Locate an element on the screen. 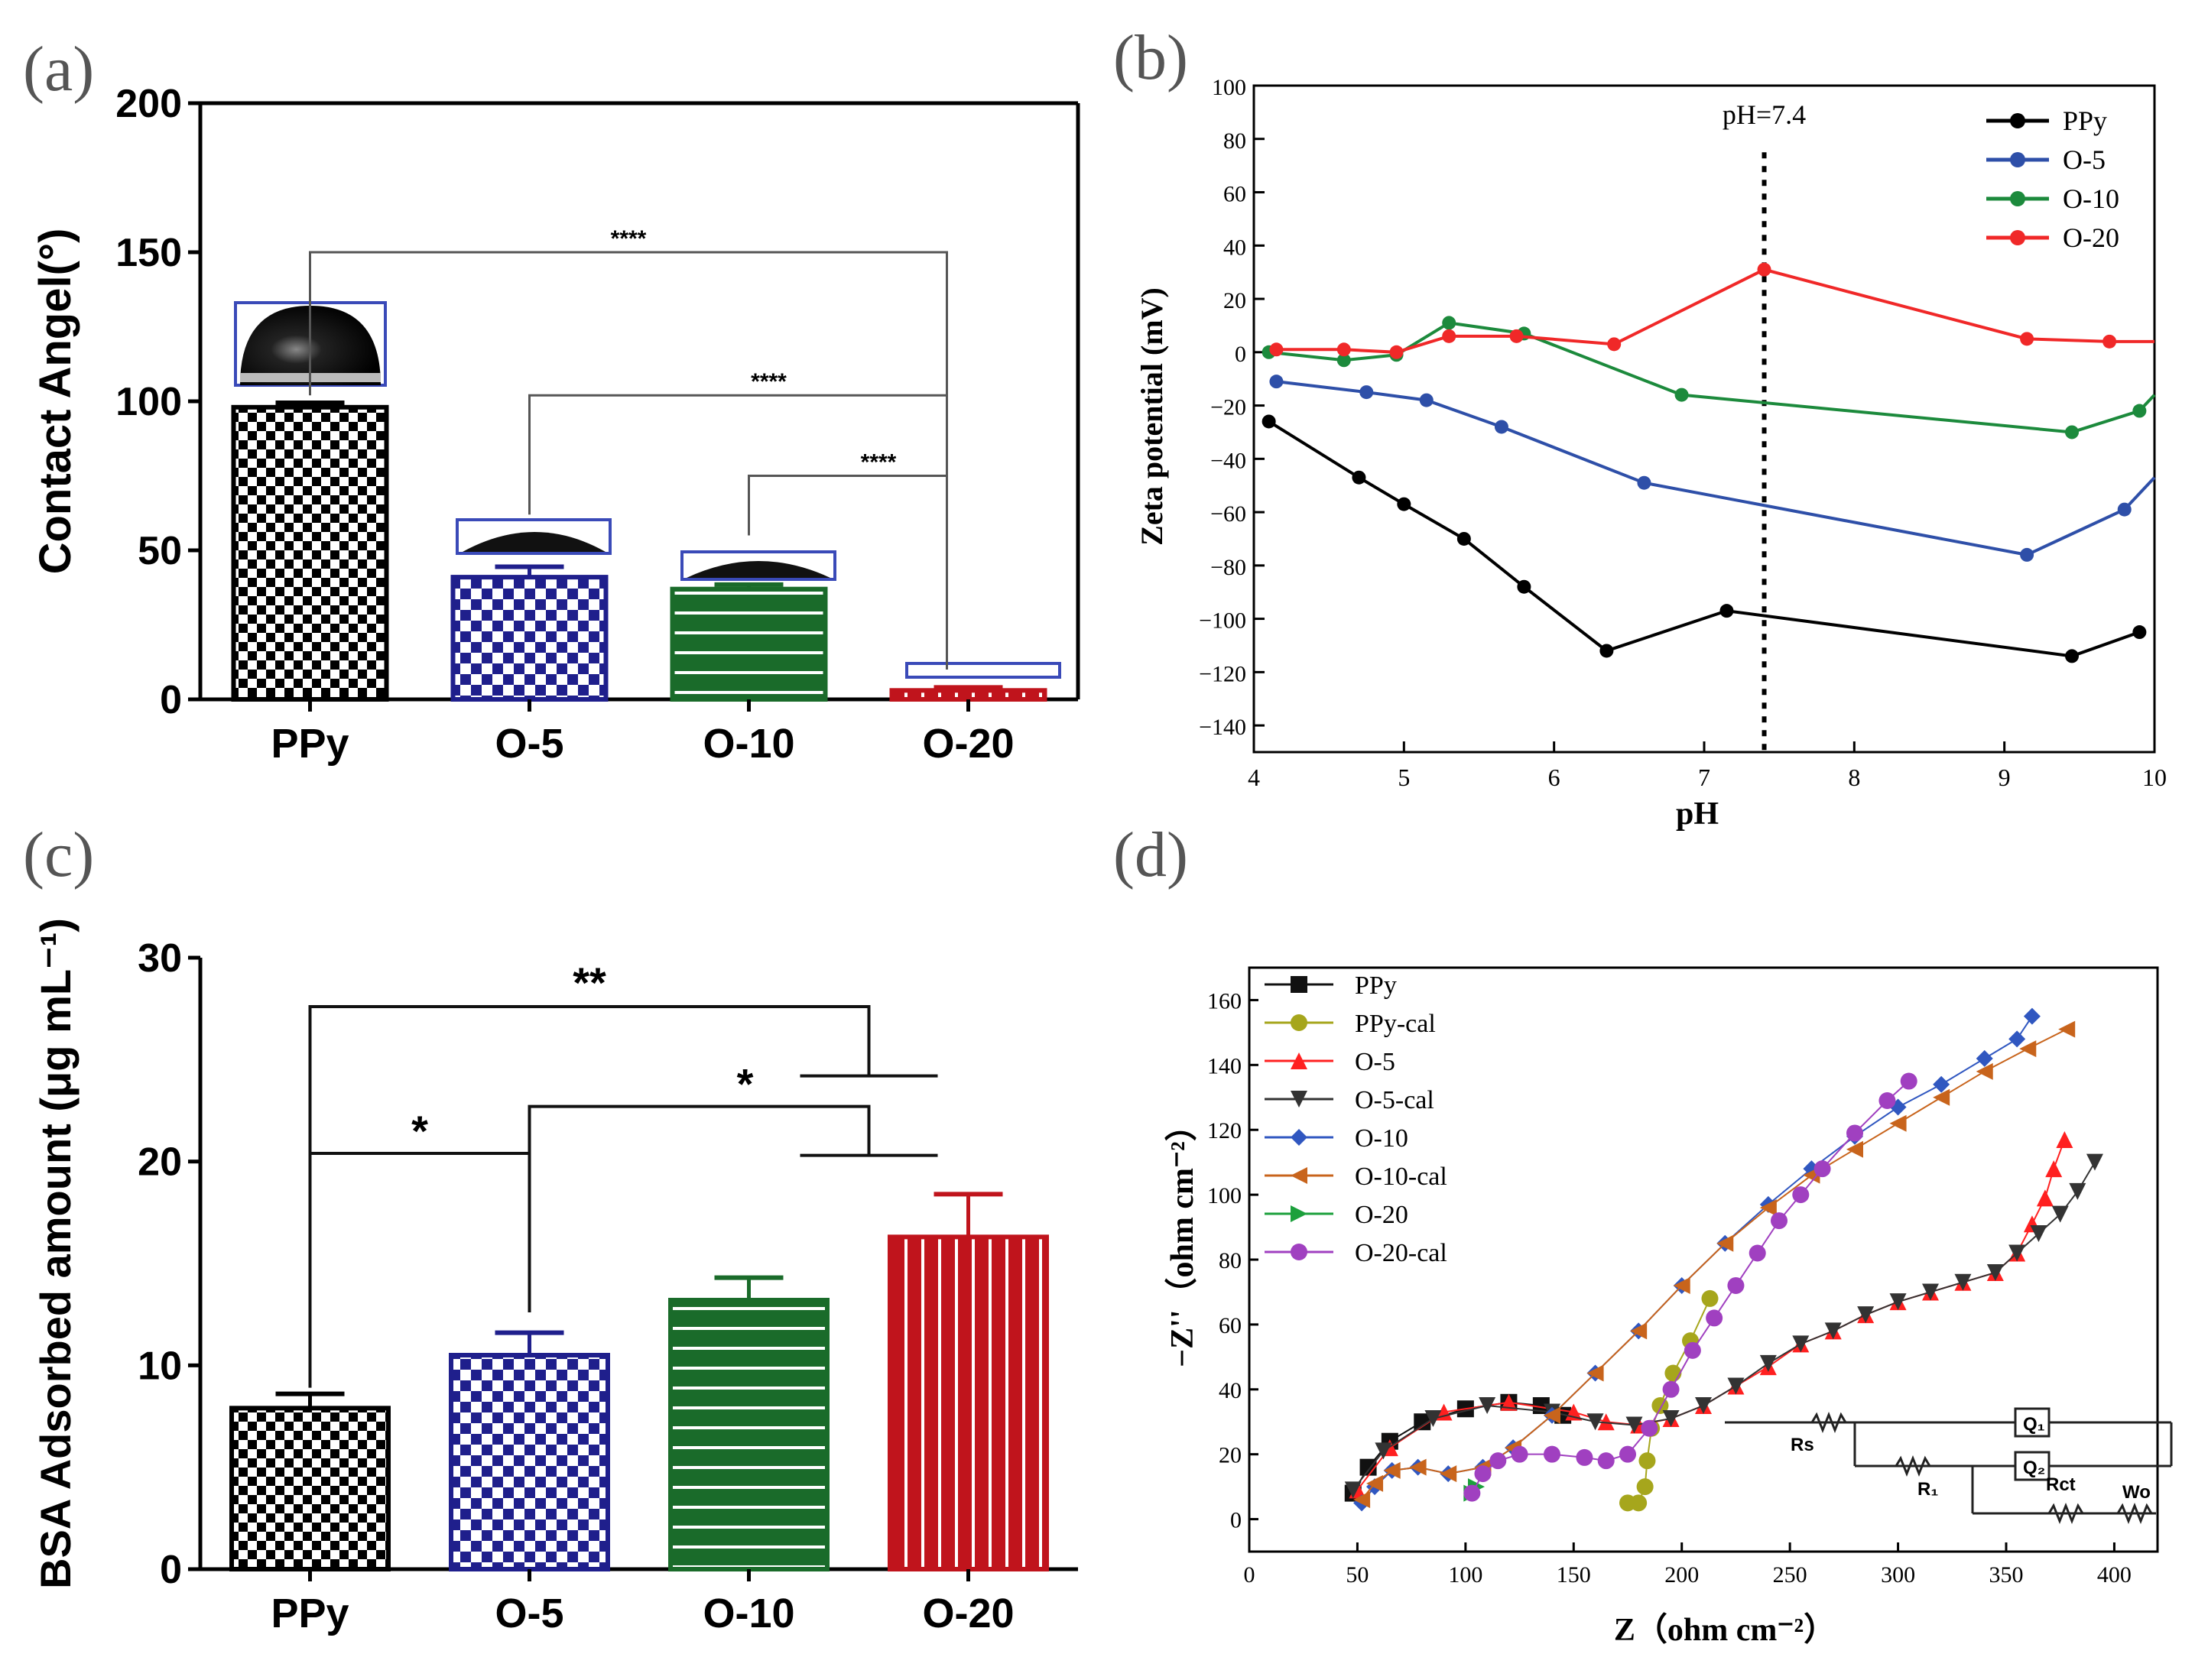  legend-marker-o-5-cal is located at coordinates (1299, 1099).